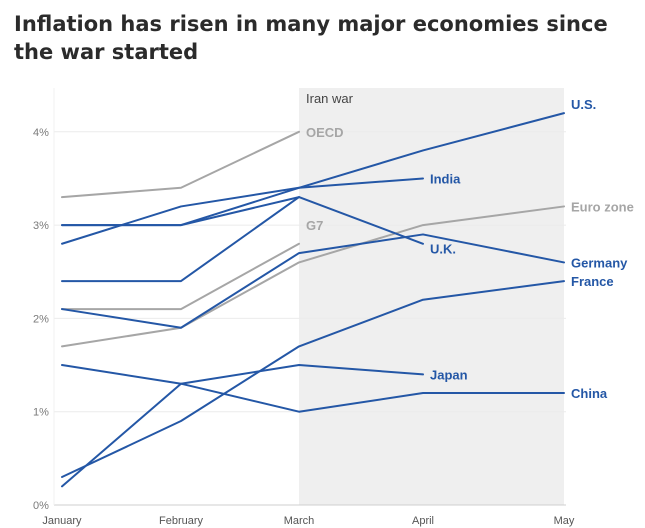 The height and width of the screenshot is (528, 645). I want to click on y-axis-ticks: 0% 1% 2% 3% 4%, so click(41, 319).